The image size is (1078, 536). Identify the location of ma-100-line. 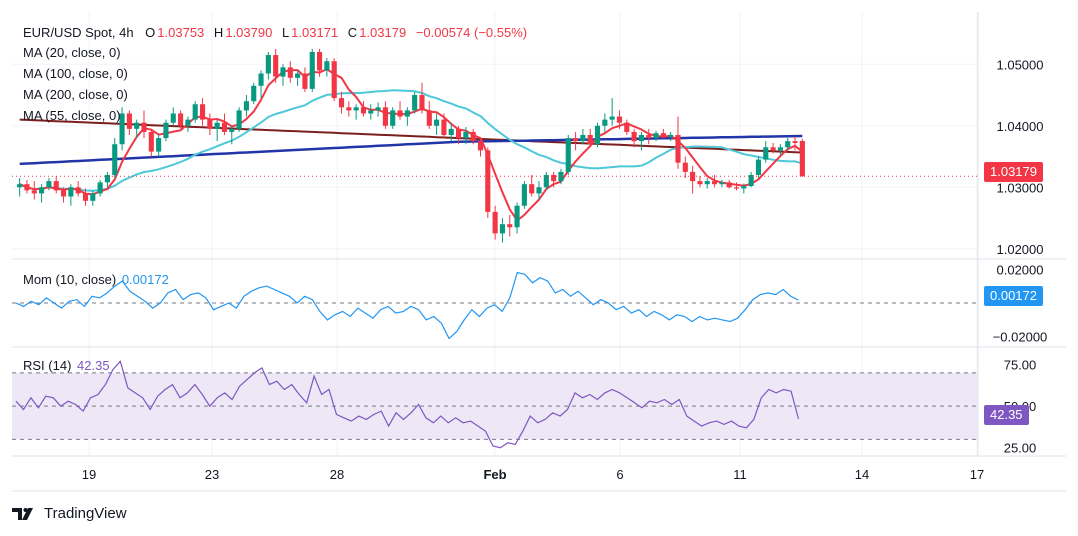
(411, 140).